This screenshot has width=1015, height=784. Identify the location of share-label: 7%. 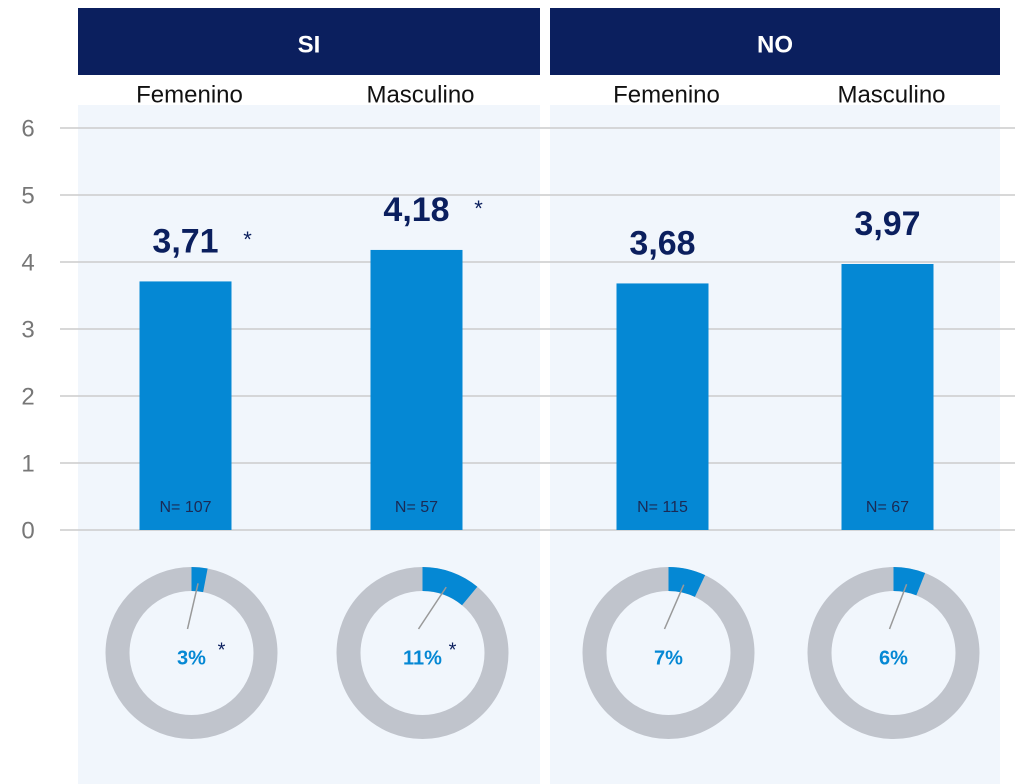
(668, 658).